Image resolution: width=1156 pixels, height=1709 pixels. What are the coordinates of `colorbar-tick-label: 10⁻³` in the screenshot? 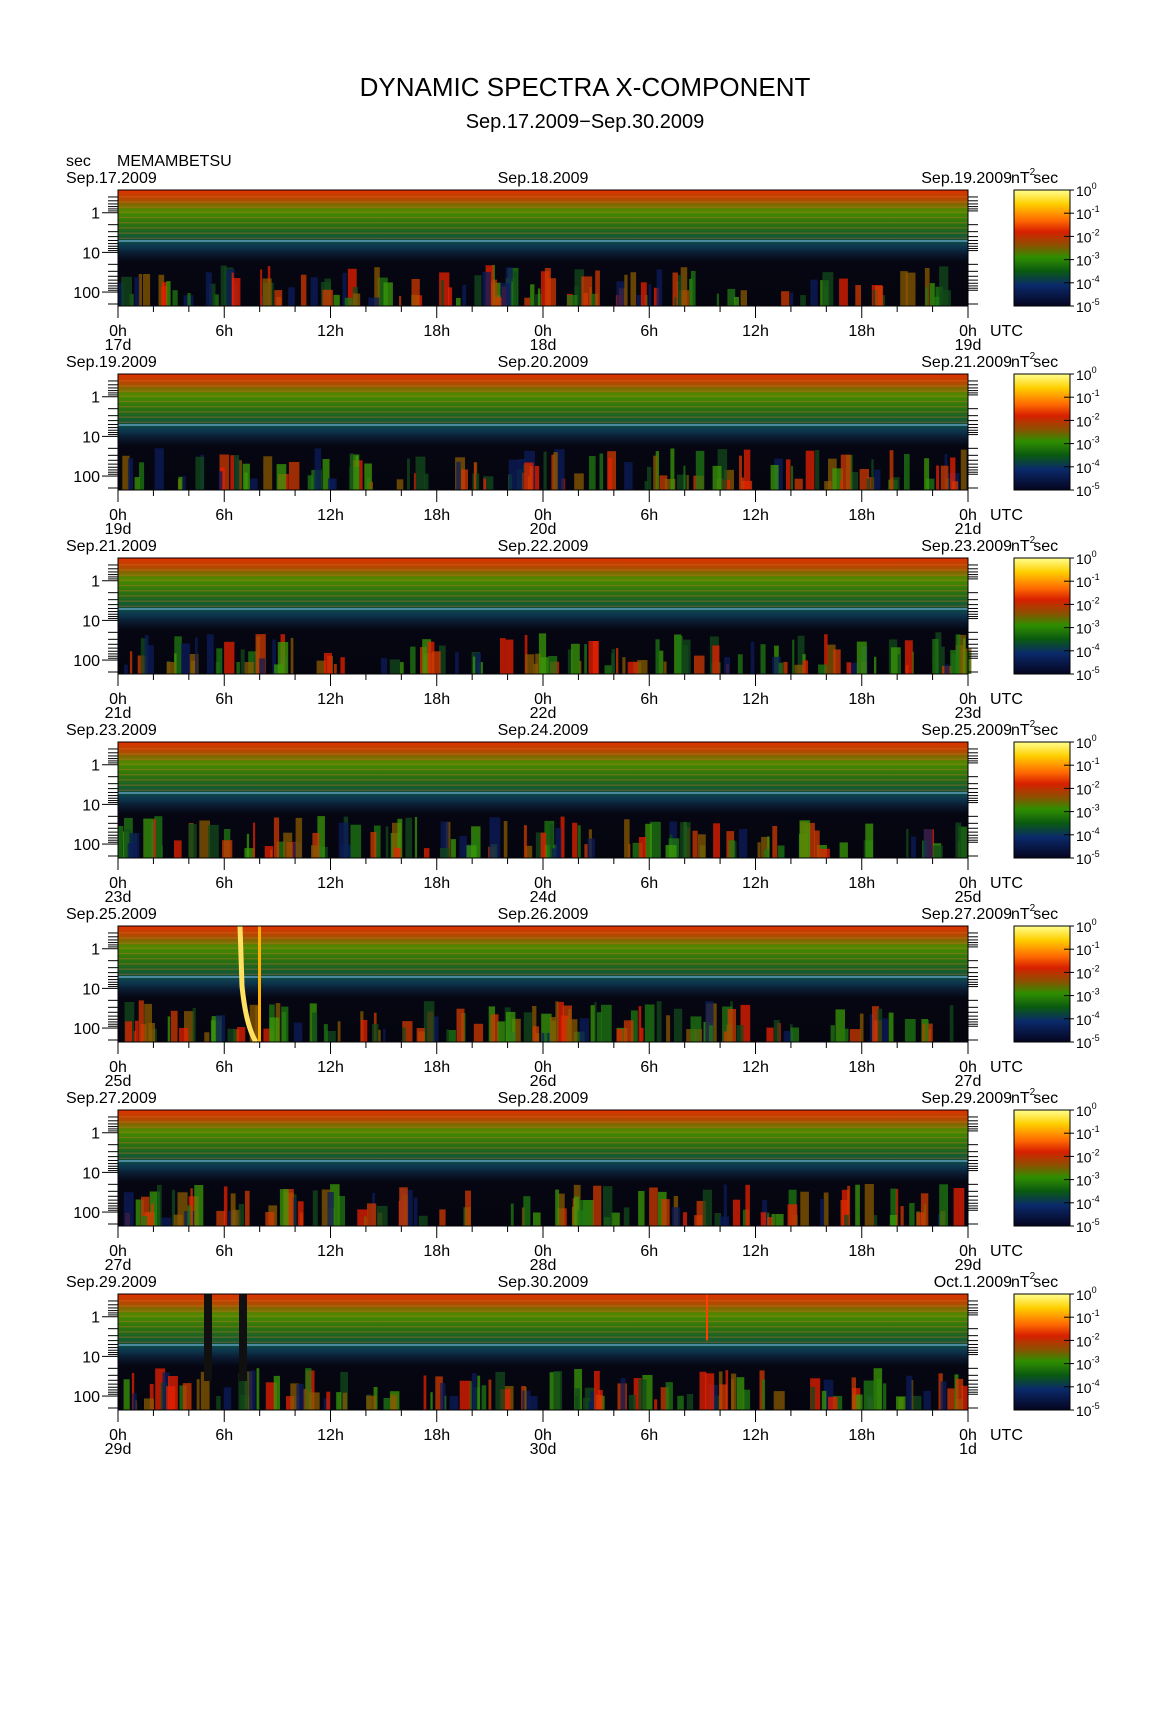 It's located at (1088, 1180).